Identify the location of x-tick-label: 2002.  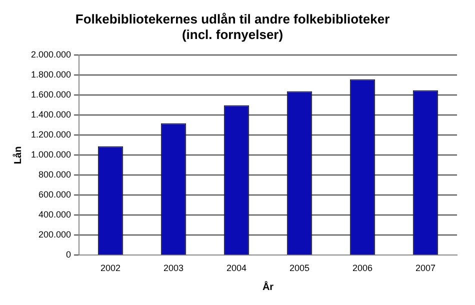
(110, 268).